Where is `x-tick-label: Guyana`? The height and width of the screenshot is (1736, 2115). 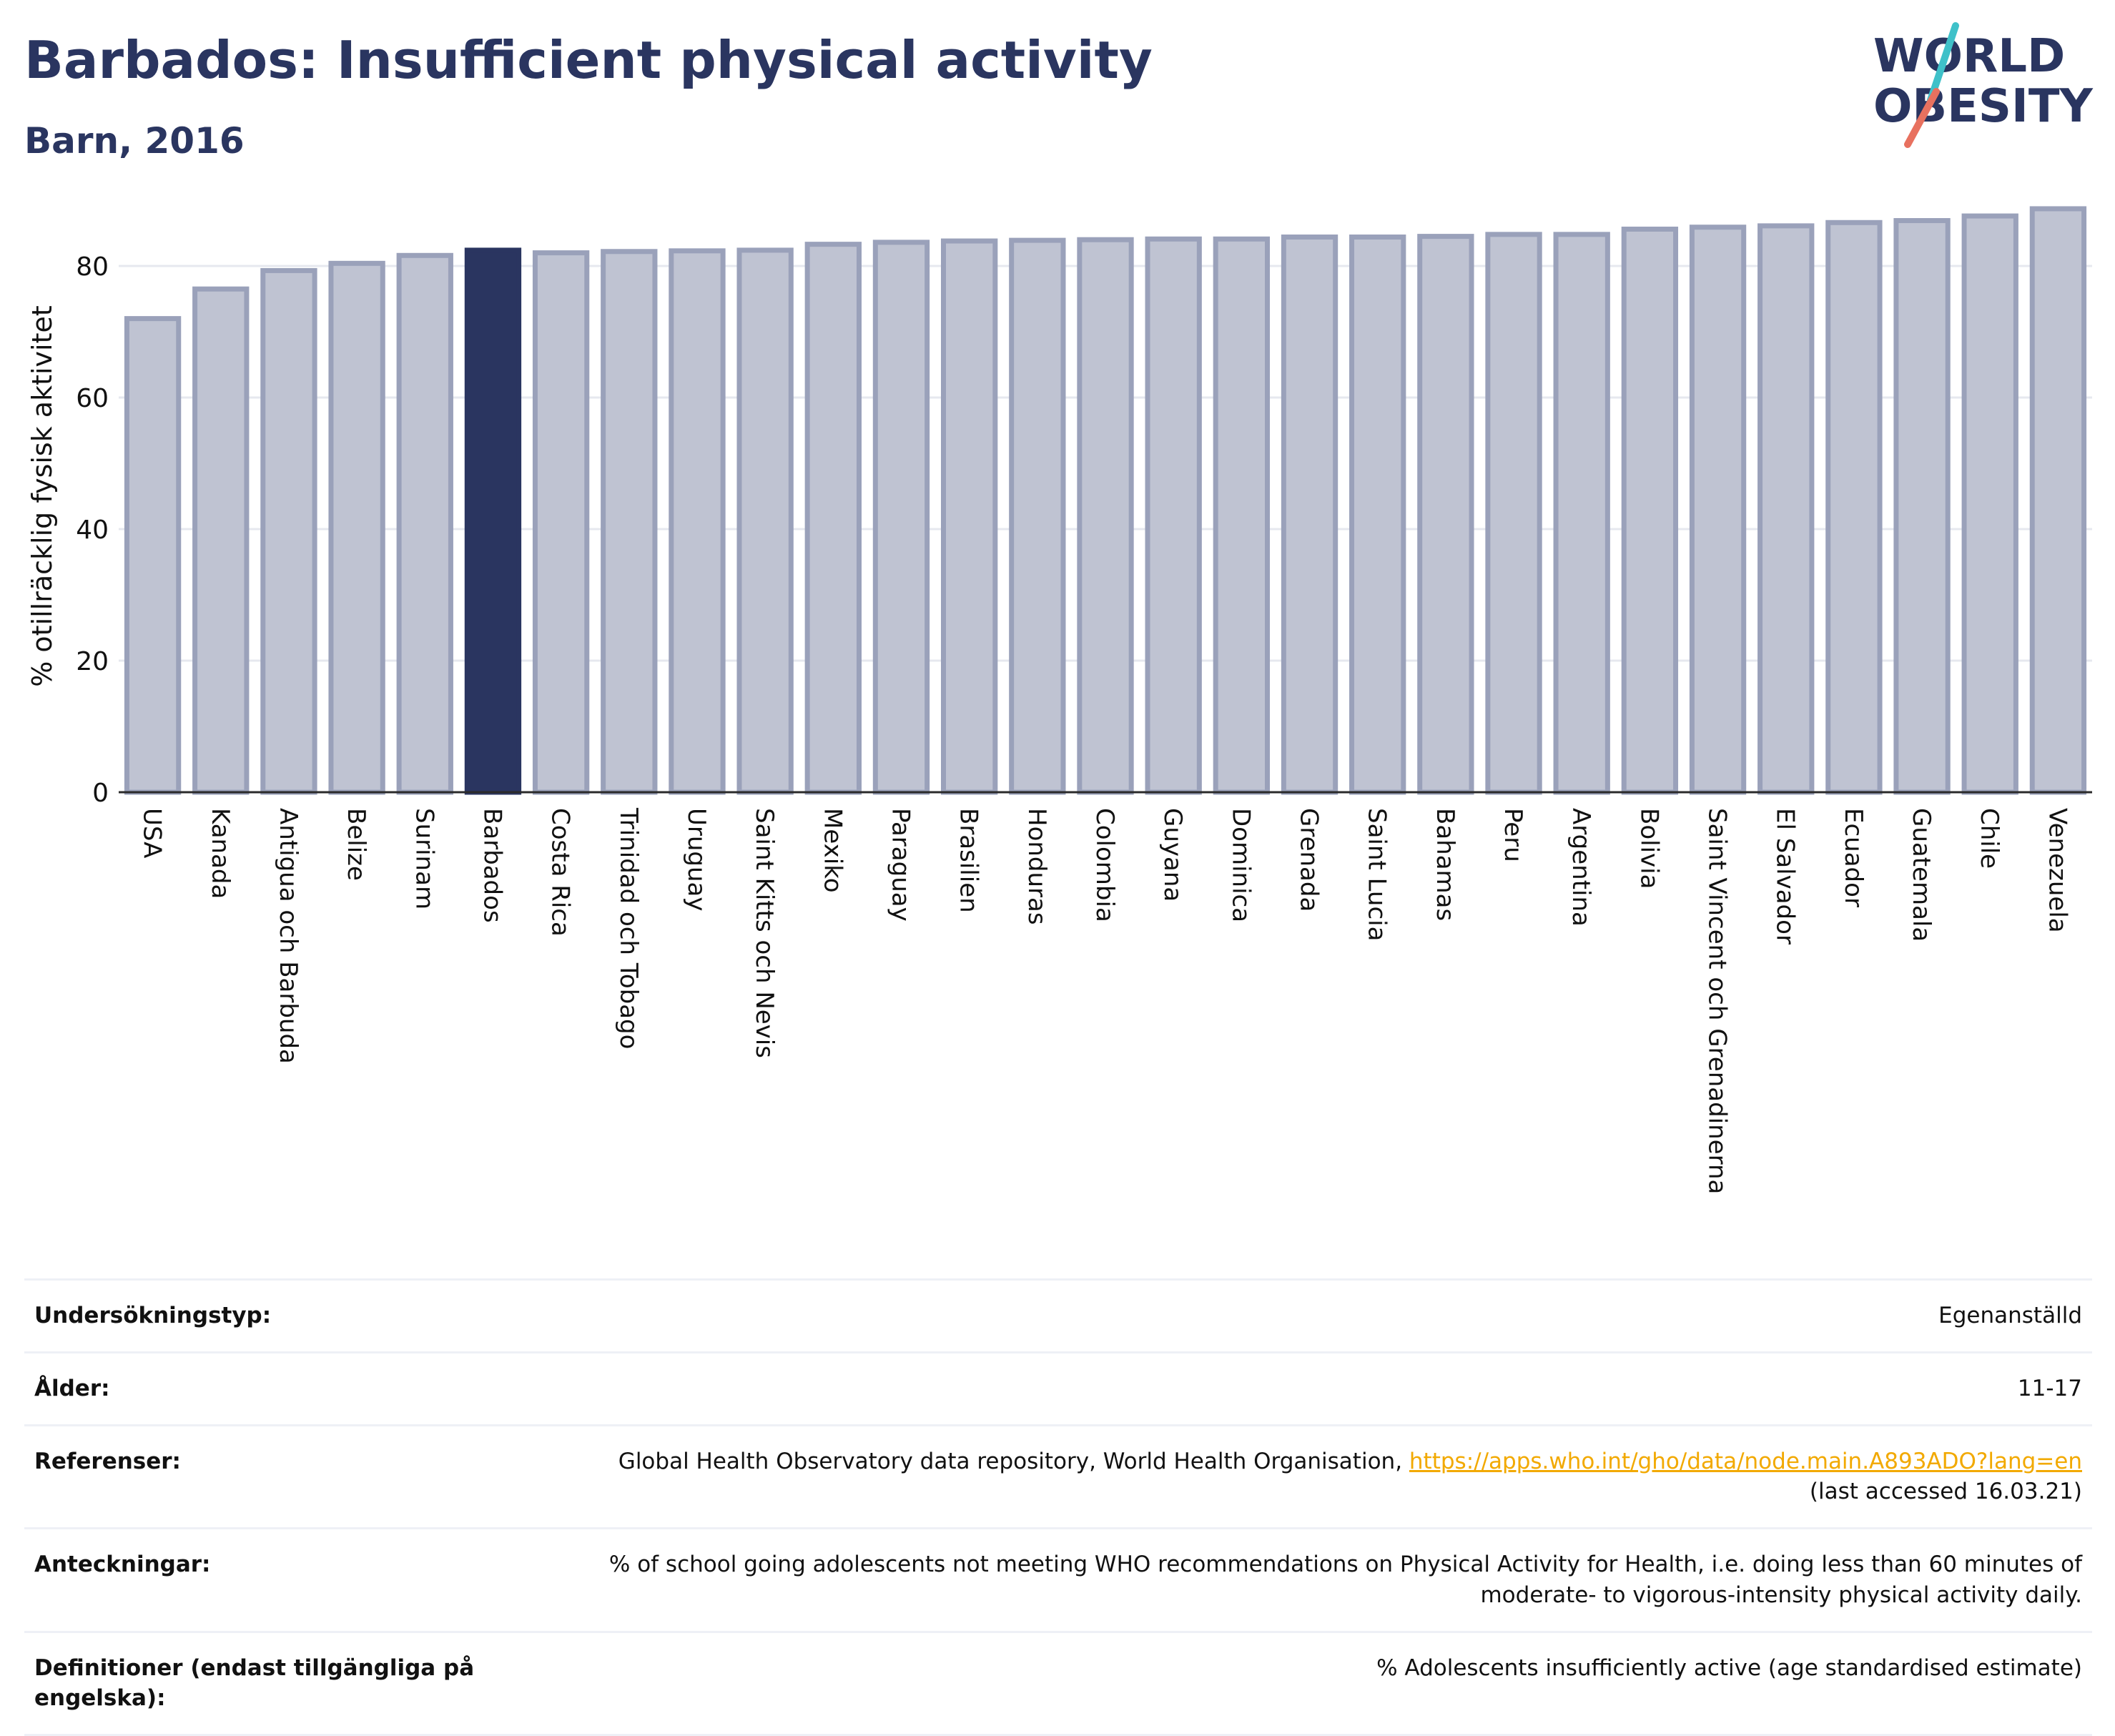 x-tick-label: Guyana is located at coordinates (1172, 855).